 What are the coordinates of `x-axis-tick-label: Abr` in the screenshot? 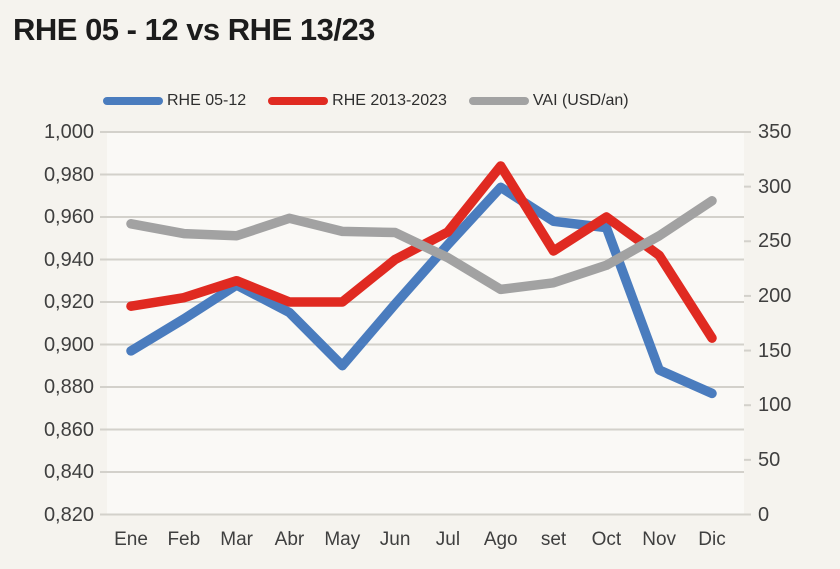 It's located at (289, 539).